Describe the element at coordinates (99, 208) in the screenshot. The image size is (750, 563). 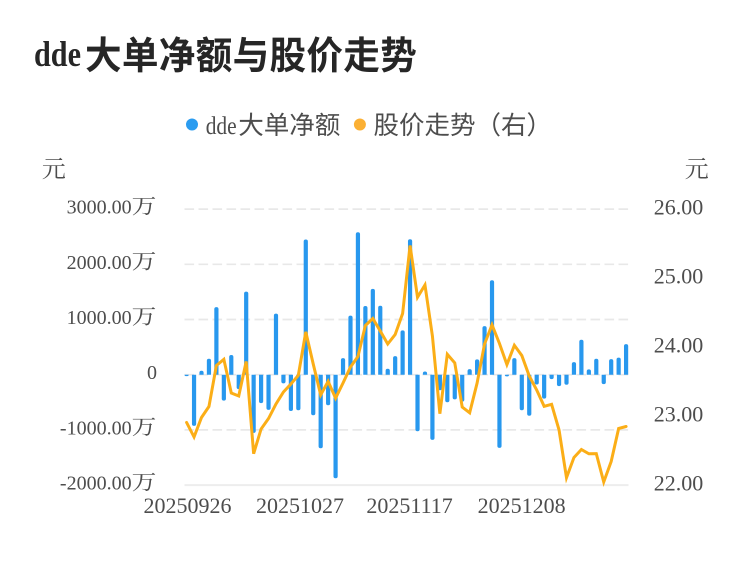
I see `svg-text: 3000.00` at that location.